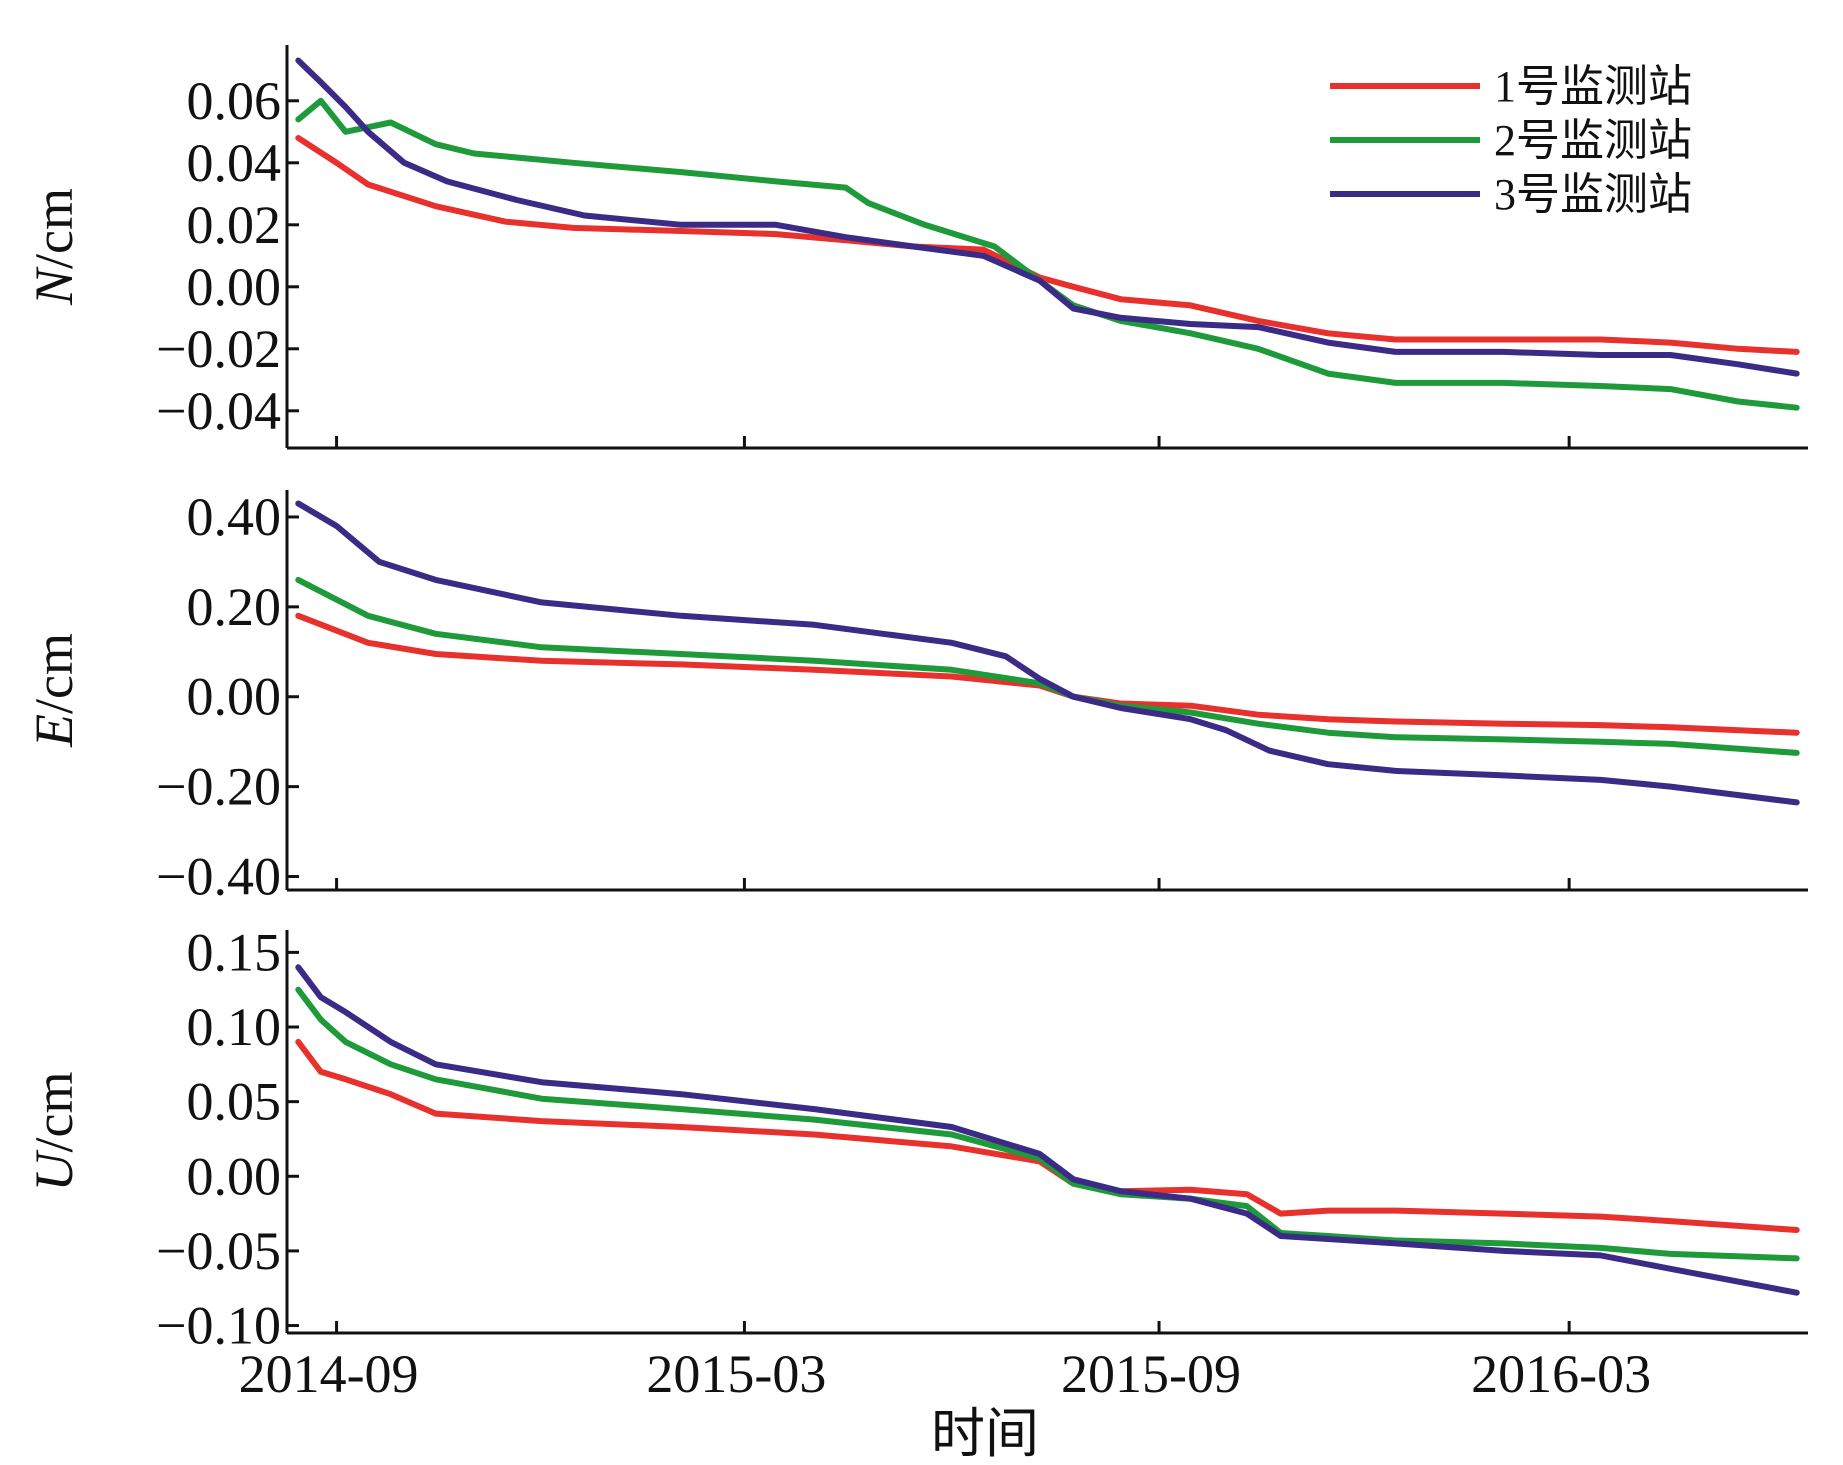 The image size is (1843, 1465). What do you see at coordinates (1151, 1374) in the screenshot?
I see `x-tick-label: 2015-09` at bounding box center [1151, 1374].